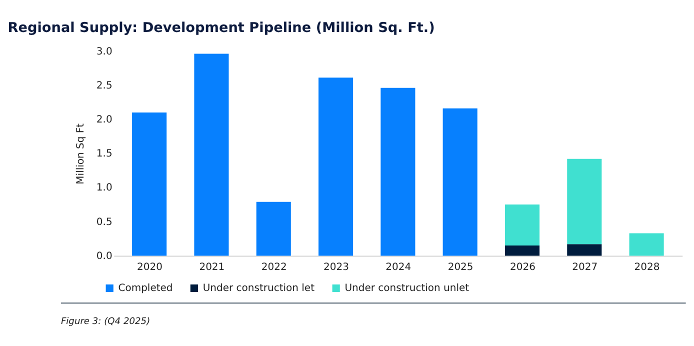 This screenshot has width=694, height=346. Describe the element at coordinates (399, 267) in the screenshot. I see `x-tick-label: 2024` at that location.